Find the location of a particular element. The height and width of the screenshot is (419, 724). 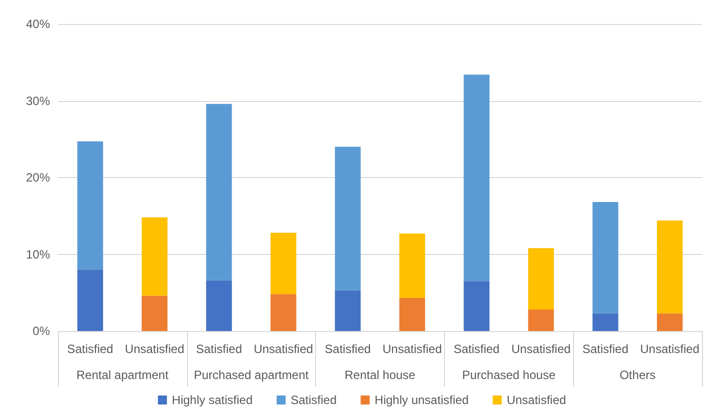

legend-label: Highly unsatisfied is located at coordinates (421, 400).